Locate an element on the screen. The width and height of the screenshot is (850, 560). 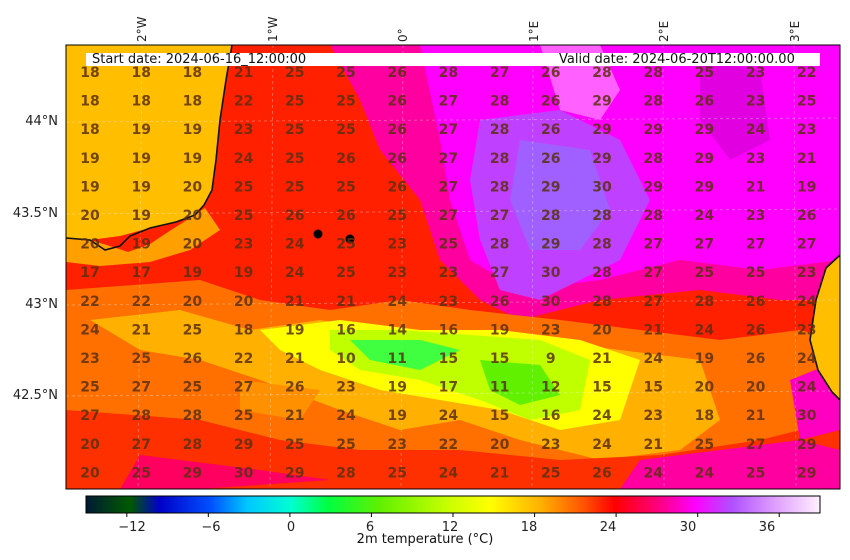
lon-label: 1°W is located at coordinates (273, 29).